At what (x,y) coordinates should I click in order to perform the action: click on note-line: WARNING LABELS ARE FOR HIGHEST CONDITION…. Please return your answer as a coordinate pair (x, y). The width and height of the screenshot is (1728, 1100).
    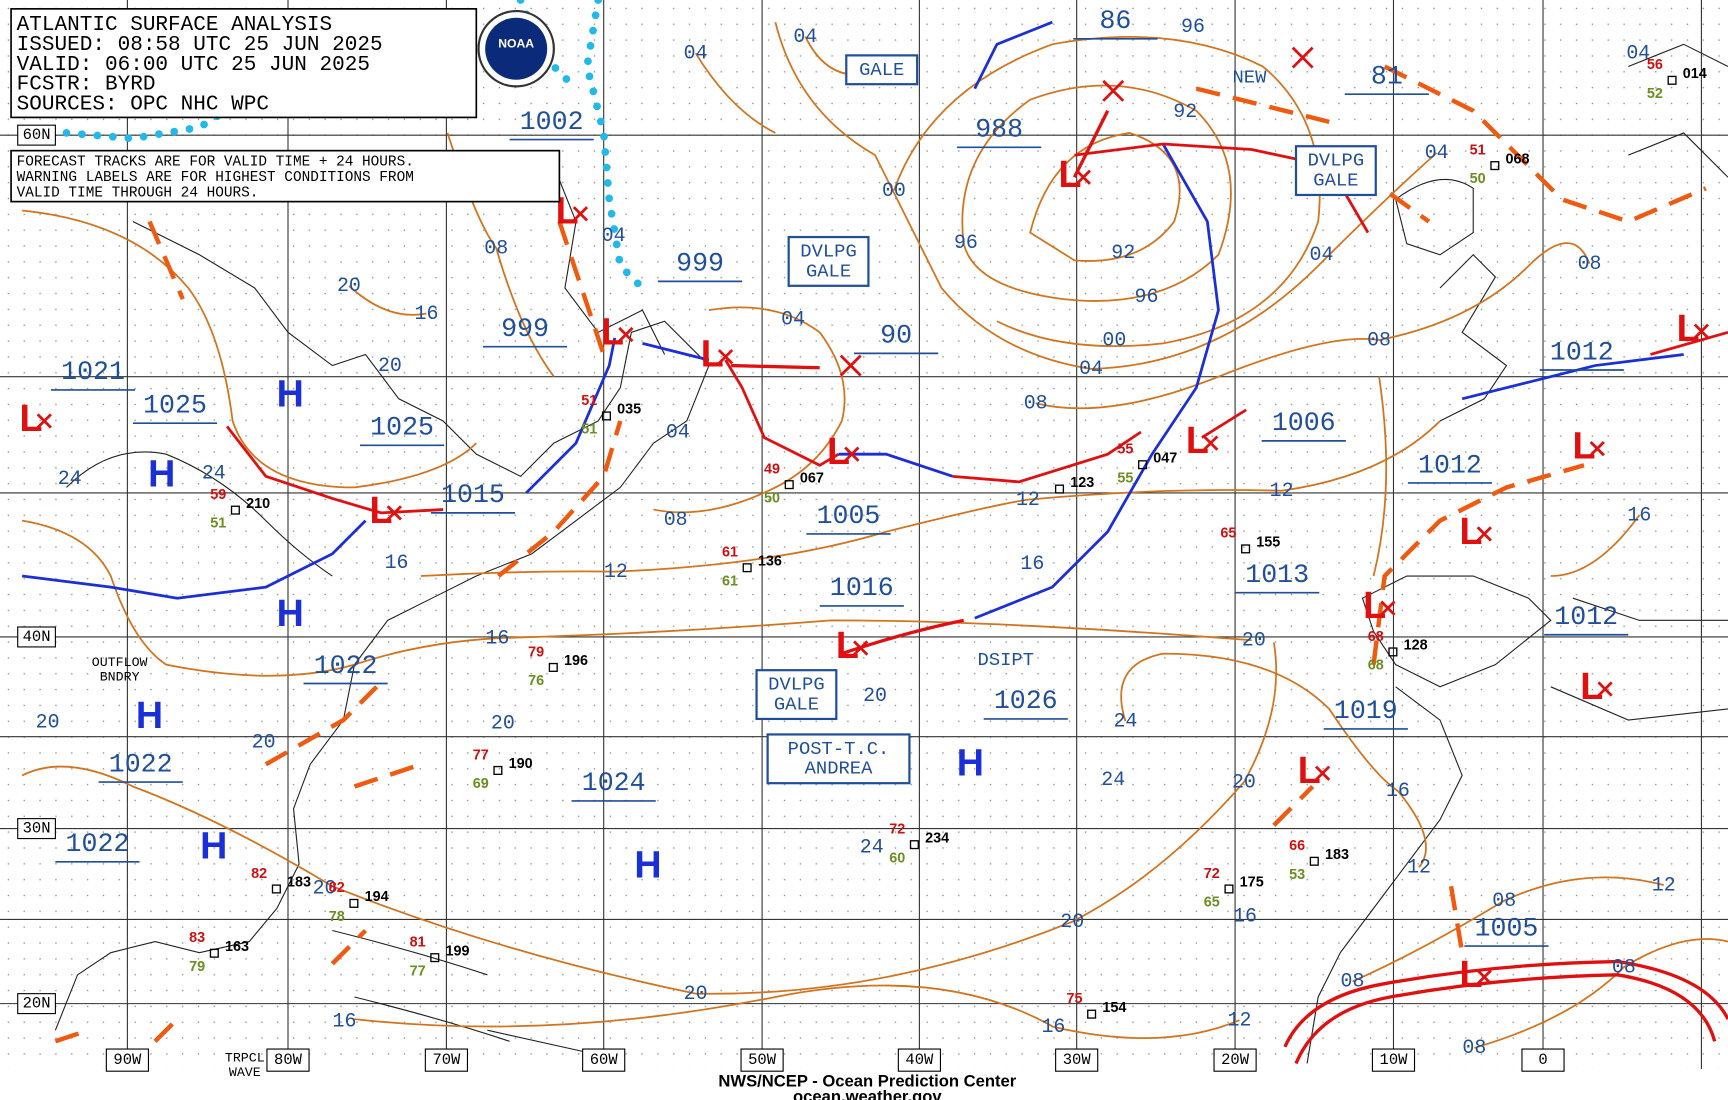
    Looking at the image, I should click on (215, 178).